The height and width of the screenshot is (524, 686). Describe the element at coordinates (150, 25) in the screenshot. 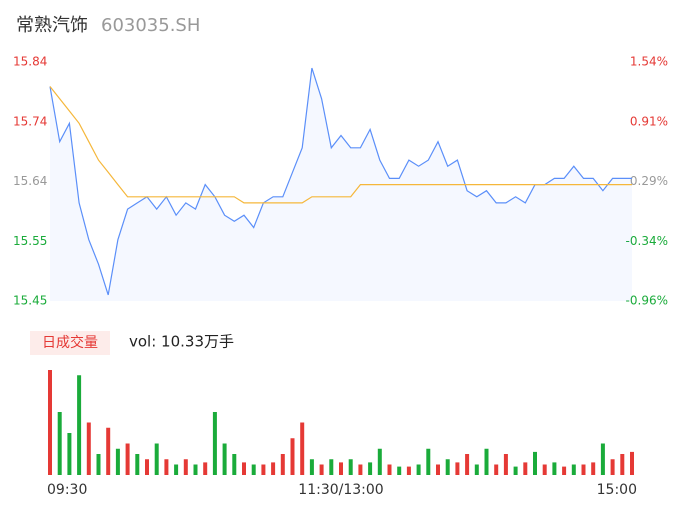

I see `chart-subtitle: 603035.SH` at that location.